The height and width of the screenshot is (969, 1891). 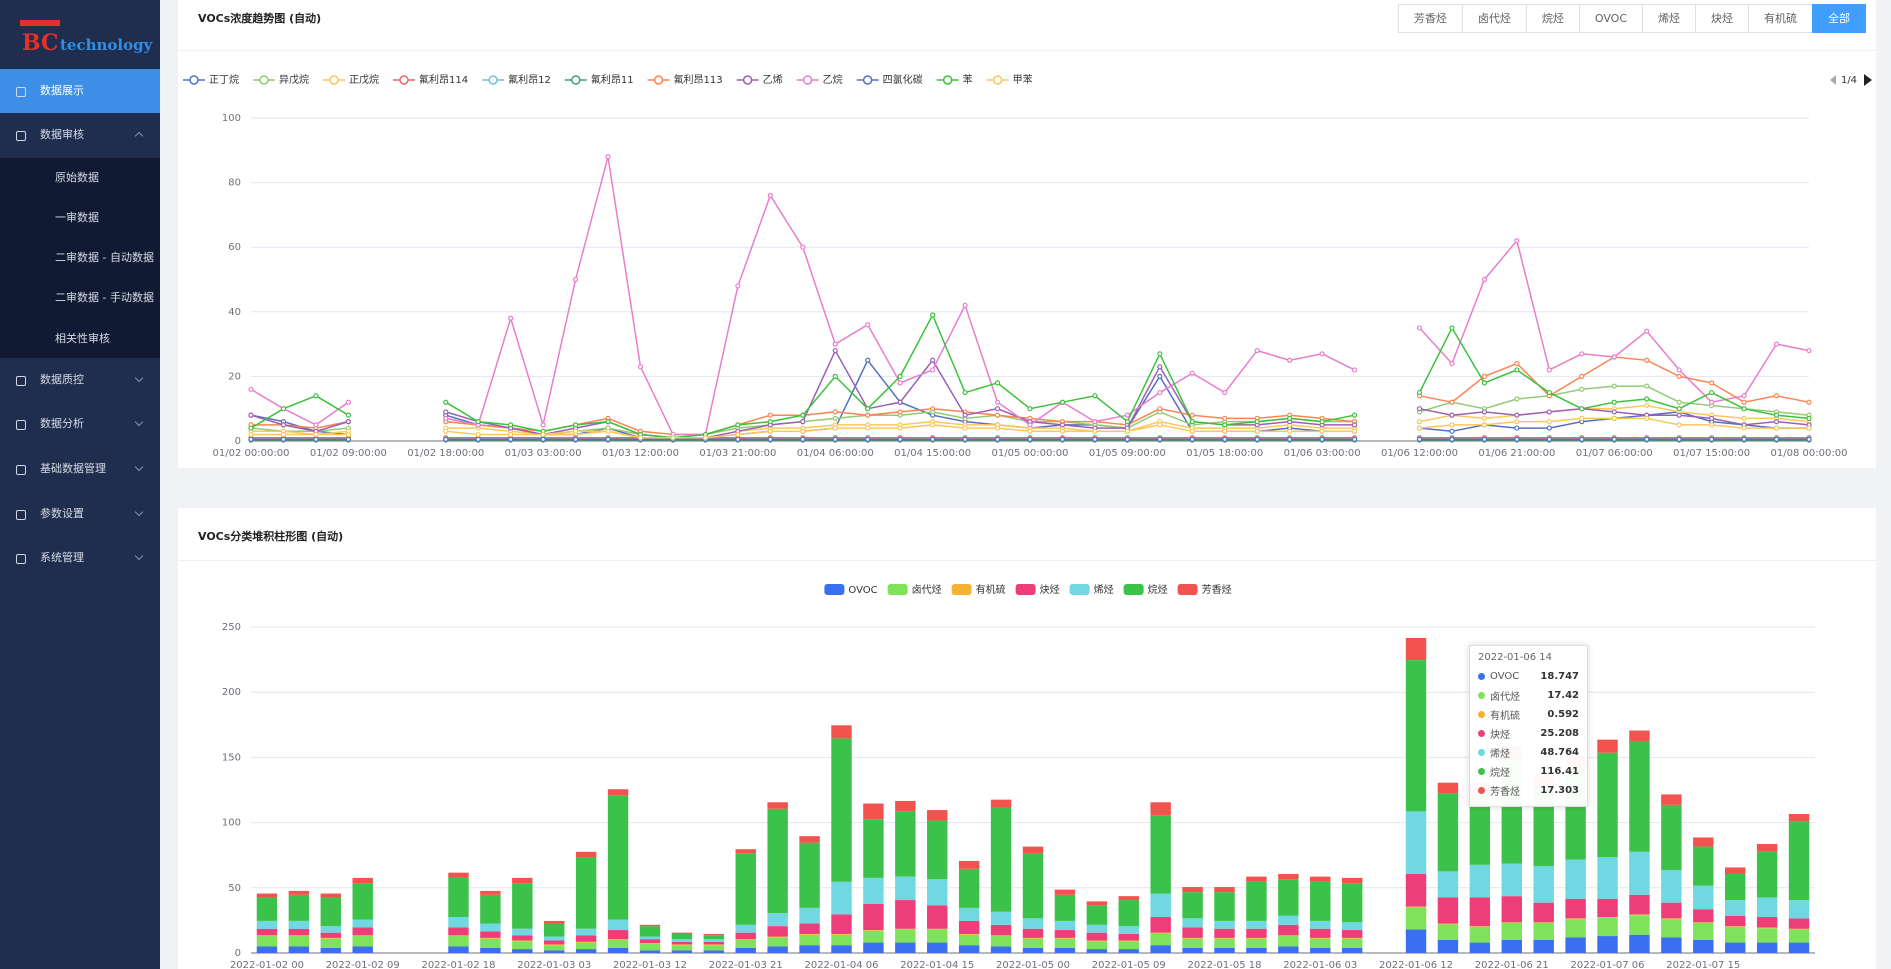 I want to click on legend-item: 四氯化碳, so click(x=889, y=79).